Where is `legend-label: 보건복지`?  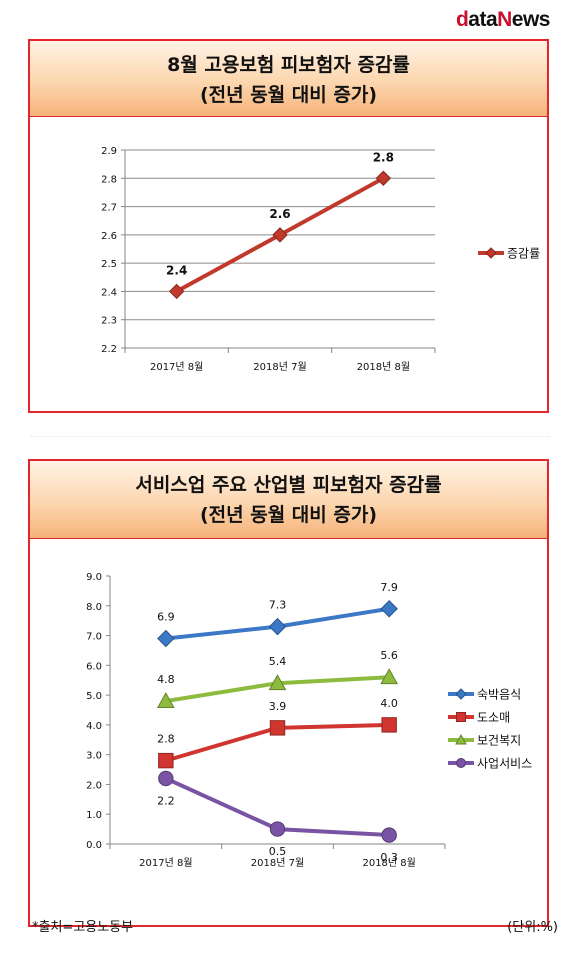
legend-label: 보건복지 is located at coordinates (499, 741).